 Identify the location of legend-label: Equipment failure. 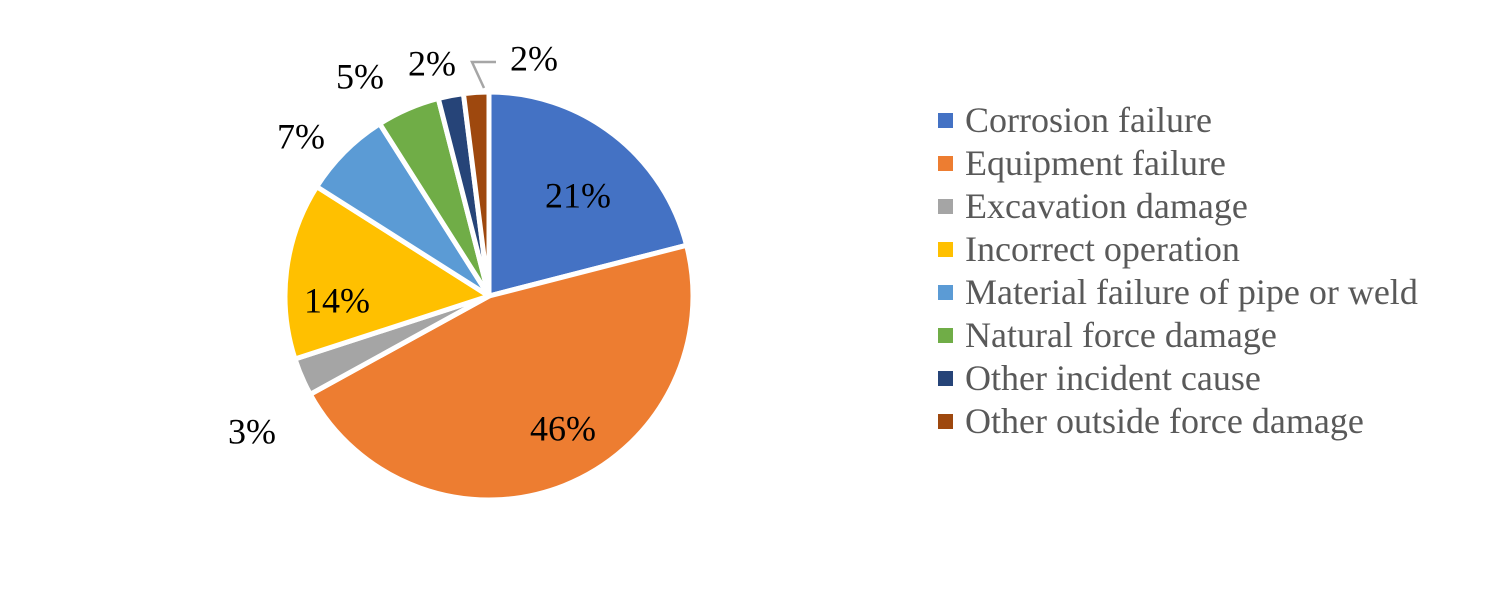
(1095, 163).